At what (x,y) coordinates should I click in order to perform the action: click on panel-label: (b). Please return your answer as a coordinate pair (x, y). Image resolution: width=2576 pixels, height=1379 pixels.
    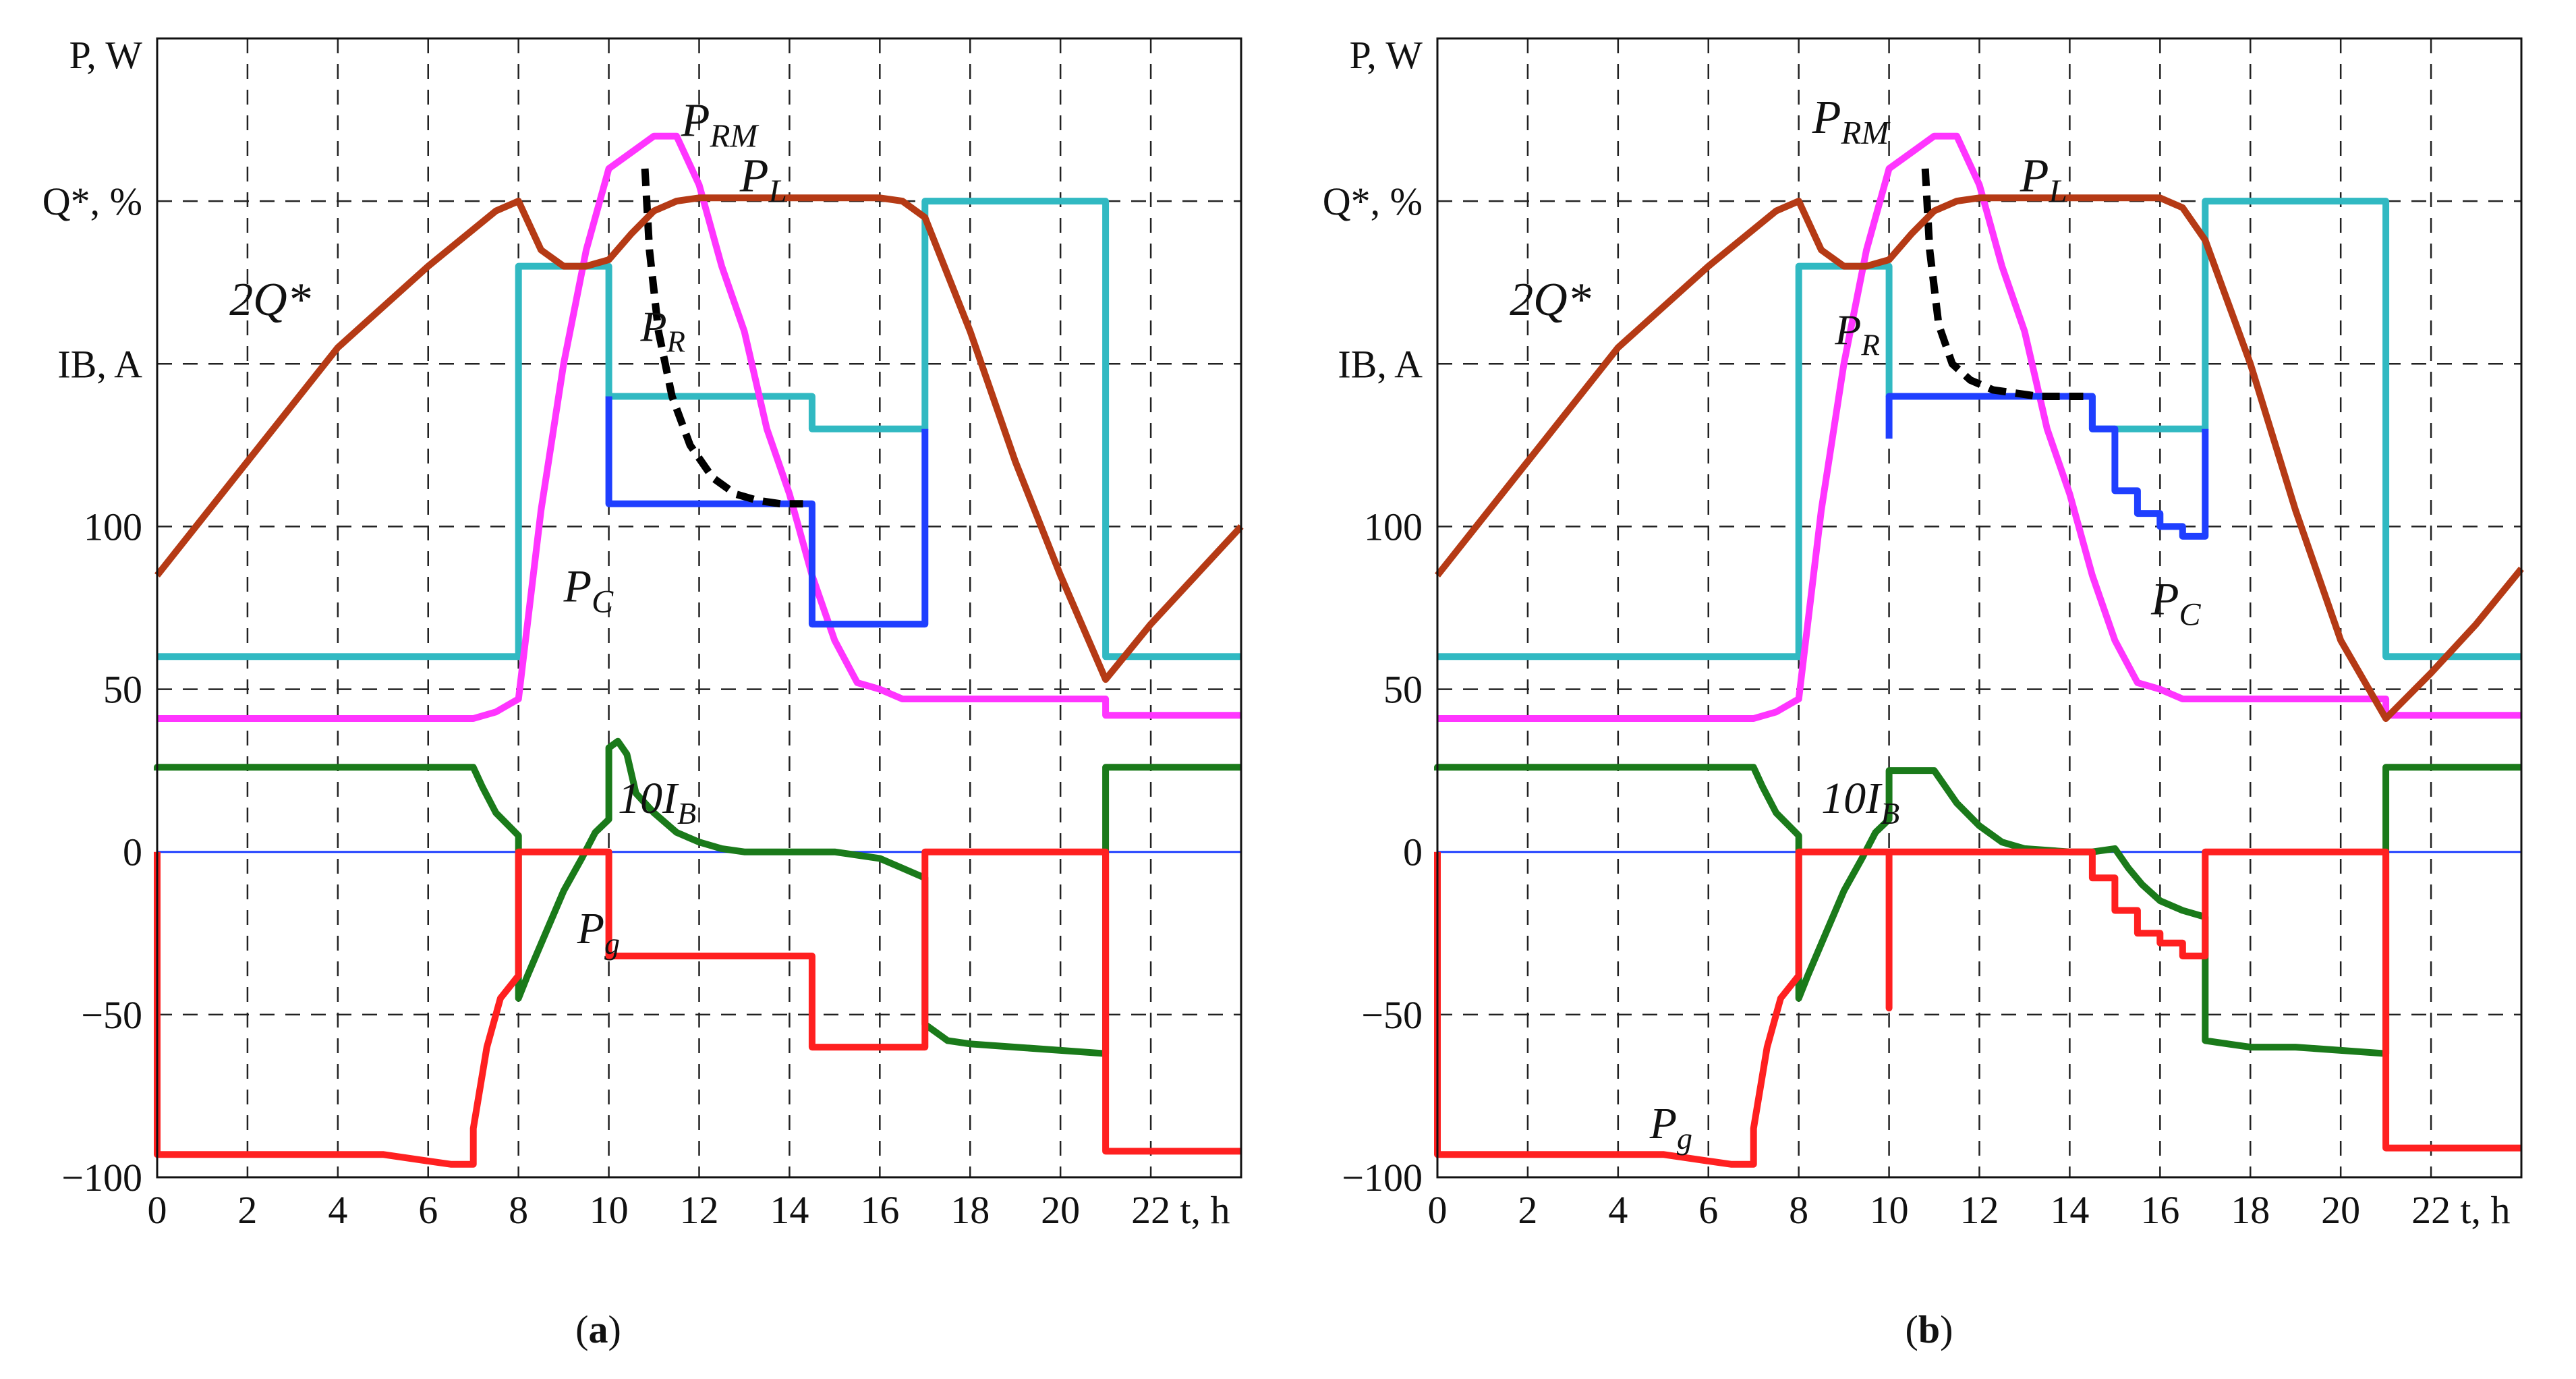
    Looking at the image, I should click on (1929, 1329).